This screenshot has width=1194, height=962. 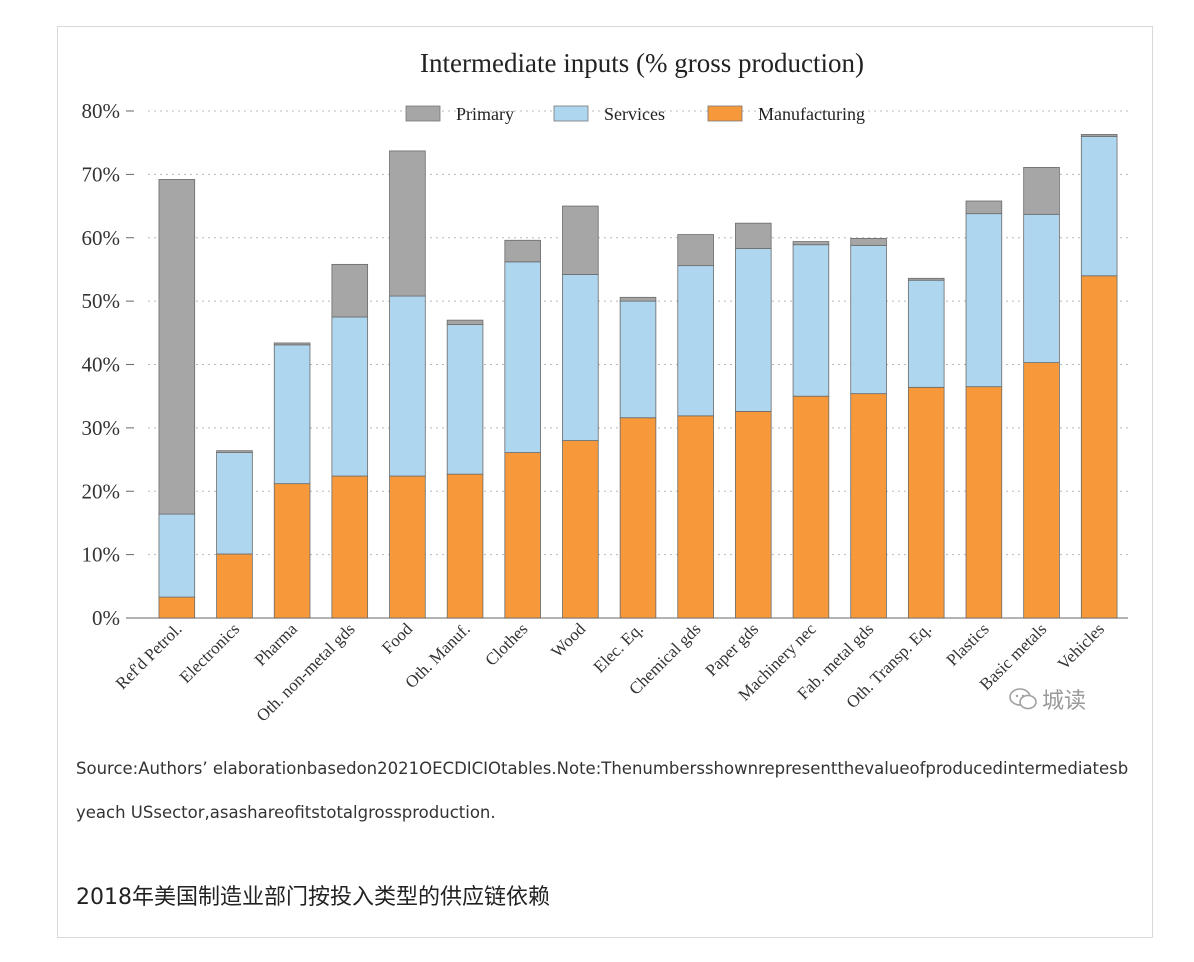 What do you see at coordinates (571, 113) in the screenshot?
I see `legend-swatch-services` at bounding box center [571, 113].